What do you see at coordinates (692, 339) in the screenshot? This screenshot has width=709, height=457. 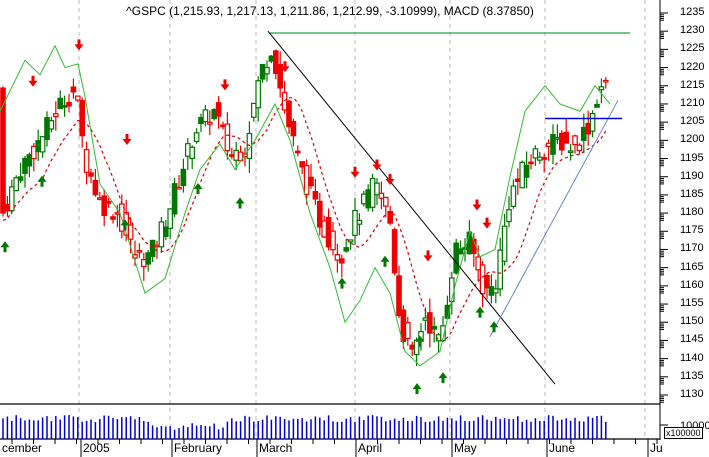 I see `price-tick-label: 1145` at bounding box center [692, 339].